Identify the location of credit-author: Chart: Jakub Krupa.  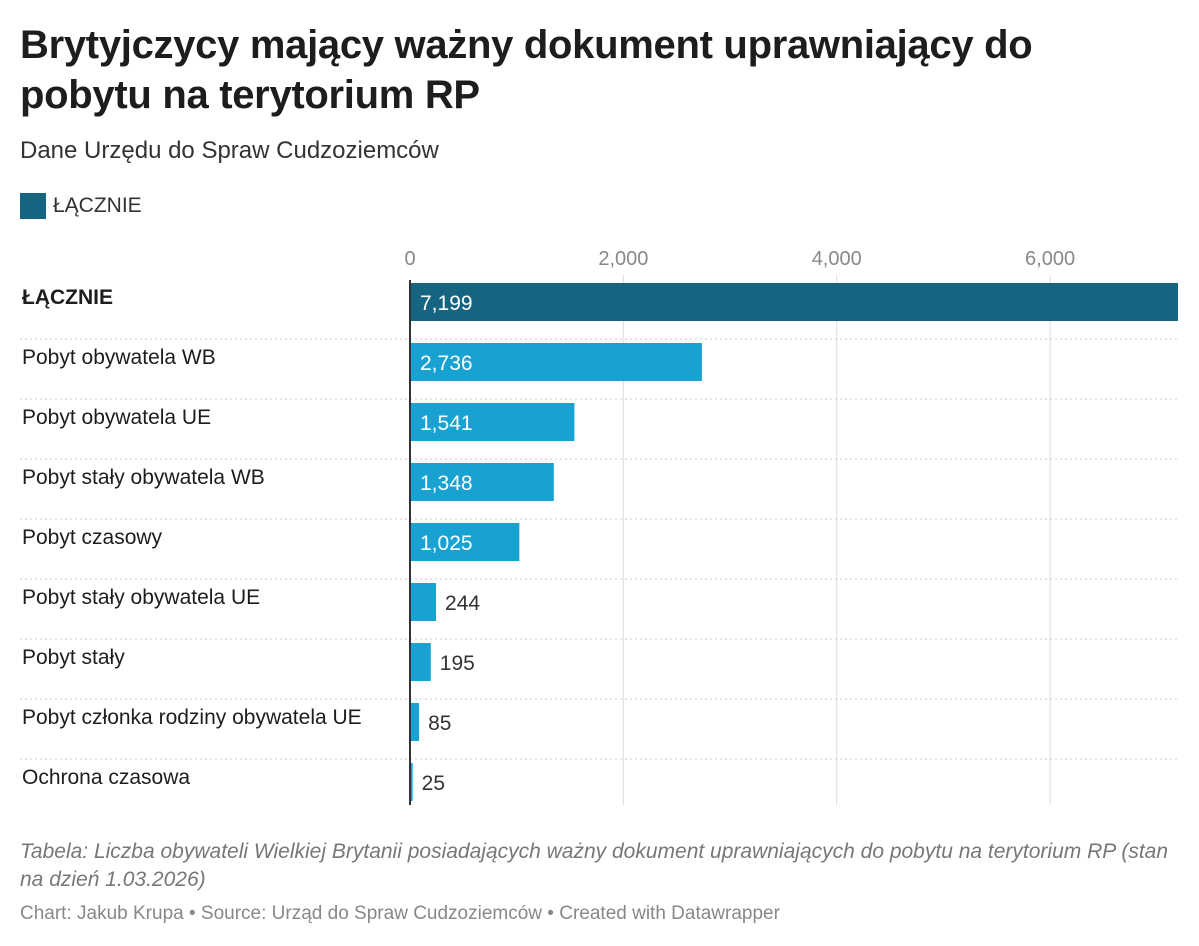
(102, 913).